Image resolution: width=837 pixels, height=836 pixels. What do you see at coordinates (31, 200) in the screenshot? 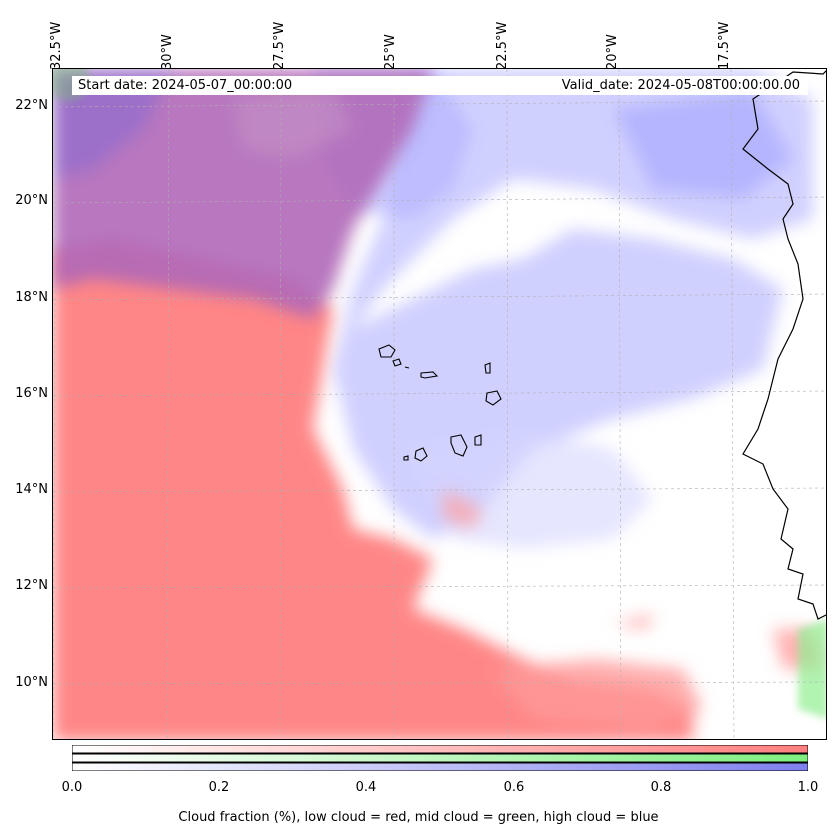
I see `lat-label-20n: 20°N` at bounding box center [31, 200].